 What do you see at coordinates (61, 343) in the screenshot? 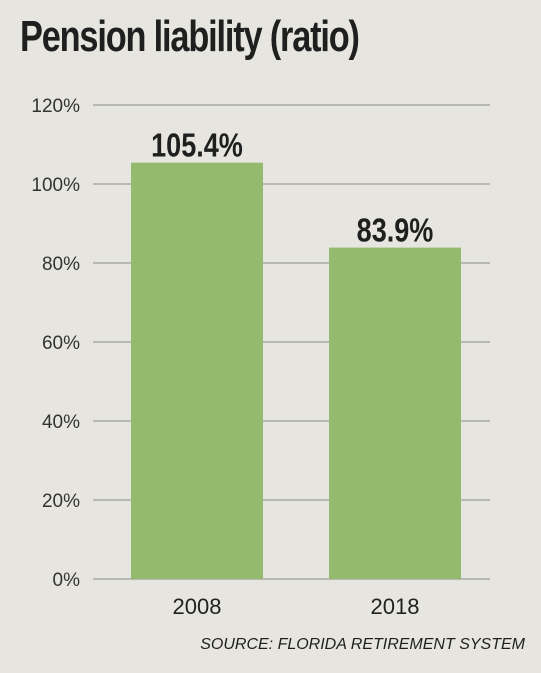
I see `y-tick-label: 60%` at bounding box center [61, 343].